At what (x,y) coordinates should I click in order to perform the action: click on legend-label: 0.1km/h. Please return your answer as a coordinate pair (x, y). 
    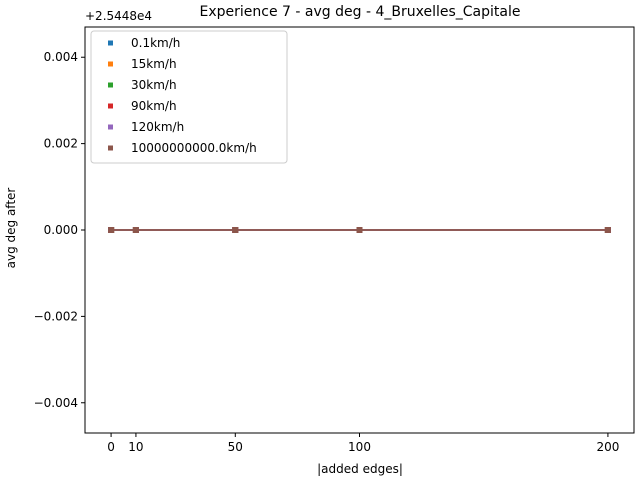
    Looking at the image, I should click on (155, 43).